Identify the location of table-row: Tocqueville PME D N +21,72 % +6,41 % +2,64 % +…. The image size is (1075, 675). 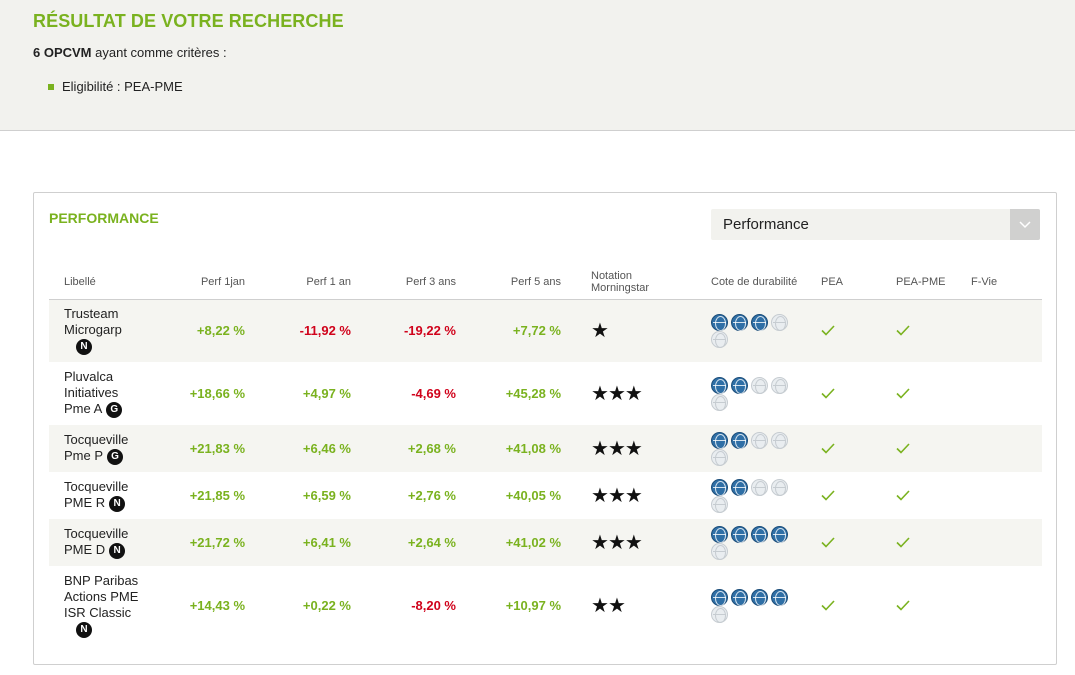
(545, 542).